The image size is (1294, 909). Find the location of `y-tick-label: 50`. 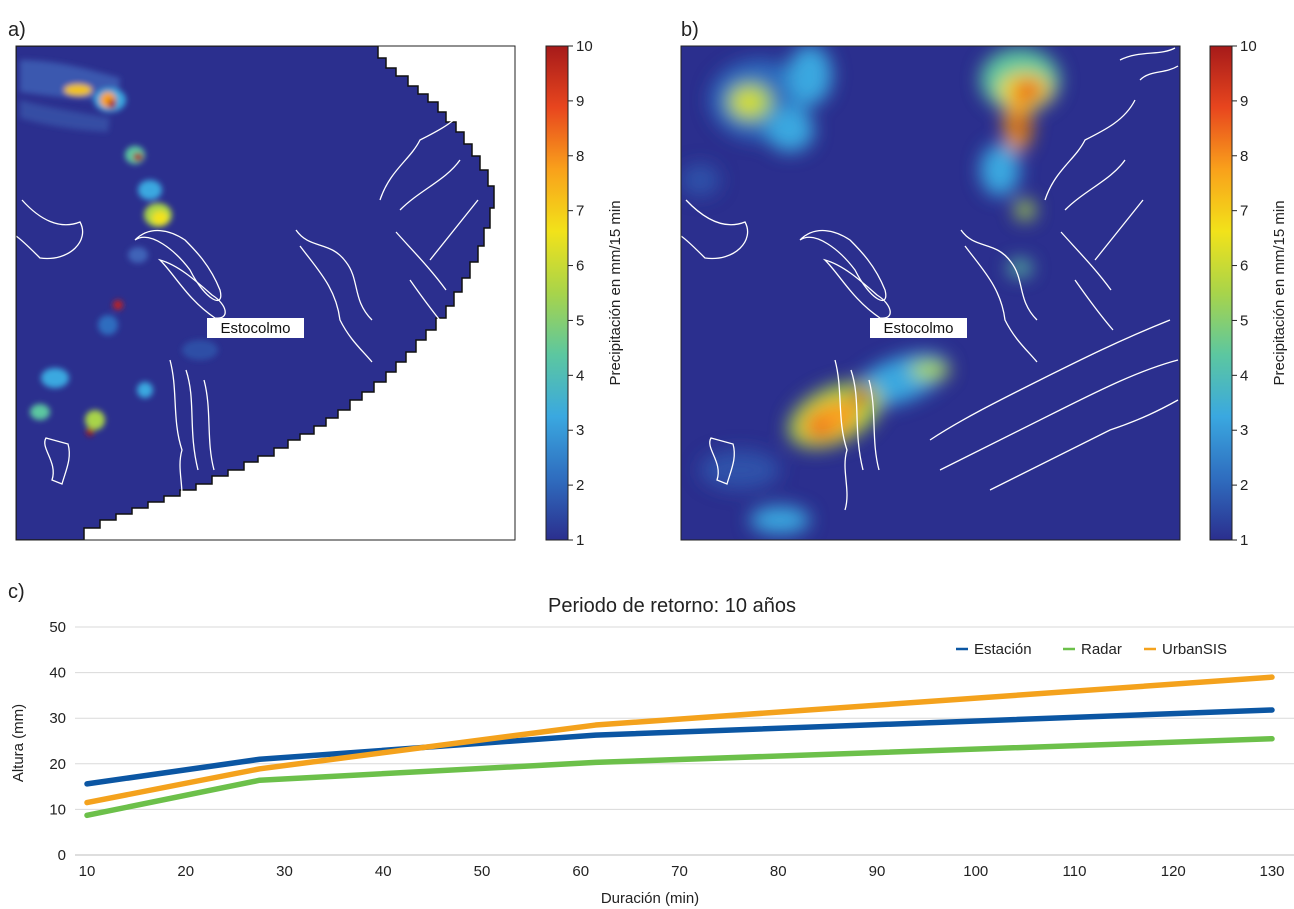

y-tick-label: 50 is located at coordinates (57, 627).